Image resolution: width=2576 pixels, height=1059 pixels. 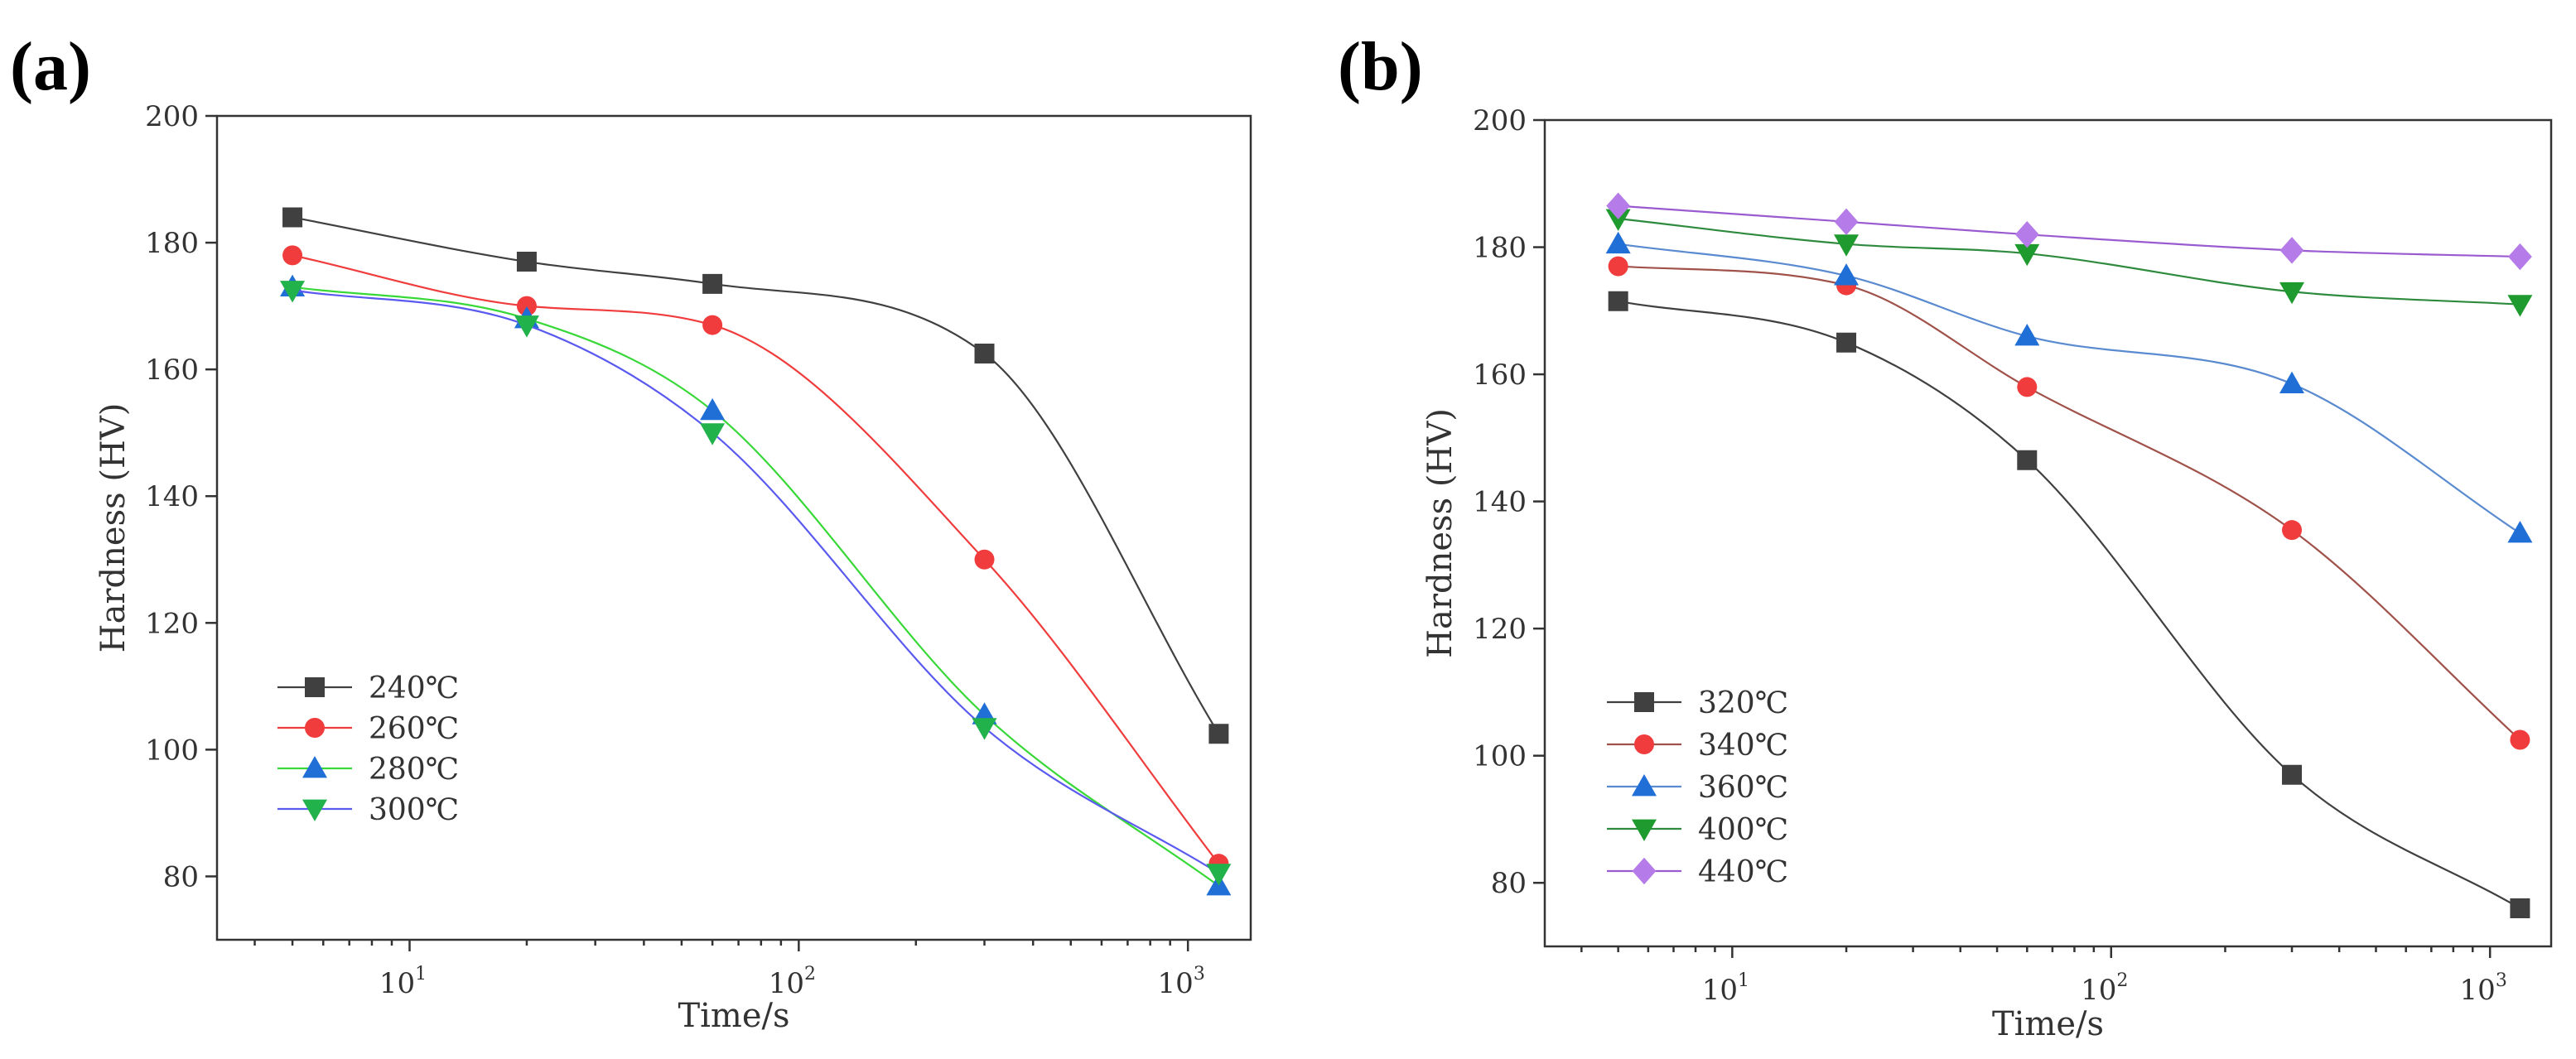 What do you see at coordinates (1381, 66) in the screenshot?
I see `panel-label: (b)` at bounding box center [1381, 66].